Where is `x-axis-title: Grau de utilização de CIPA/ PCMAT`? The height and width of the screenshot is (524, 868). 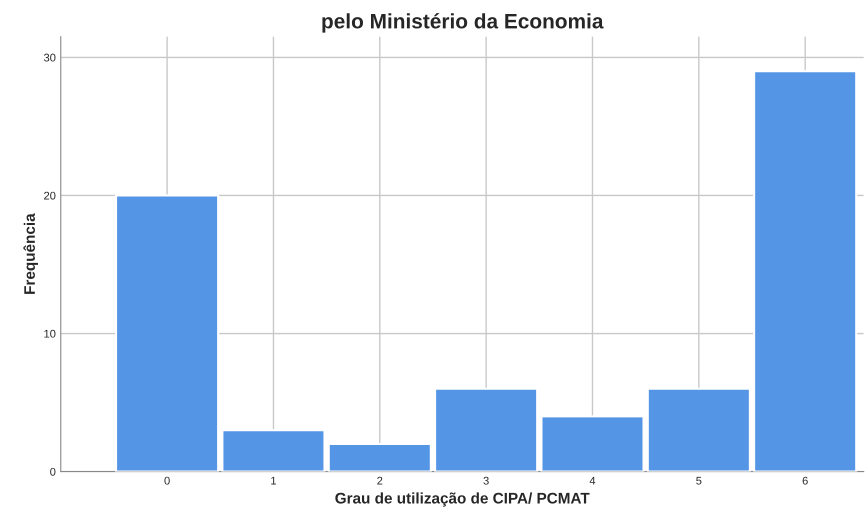 x-axis-title: Grau de utilização de CIPA/ PCMAT is located at coordinates (462, 499).